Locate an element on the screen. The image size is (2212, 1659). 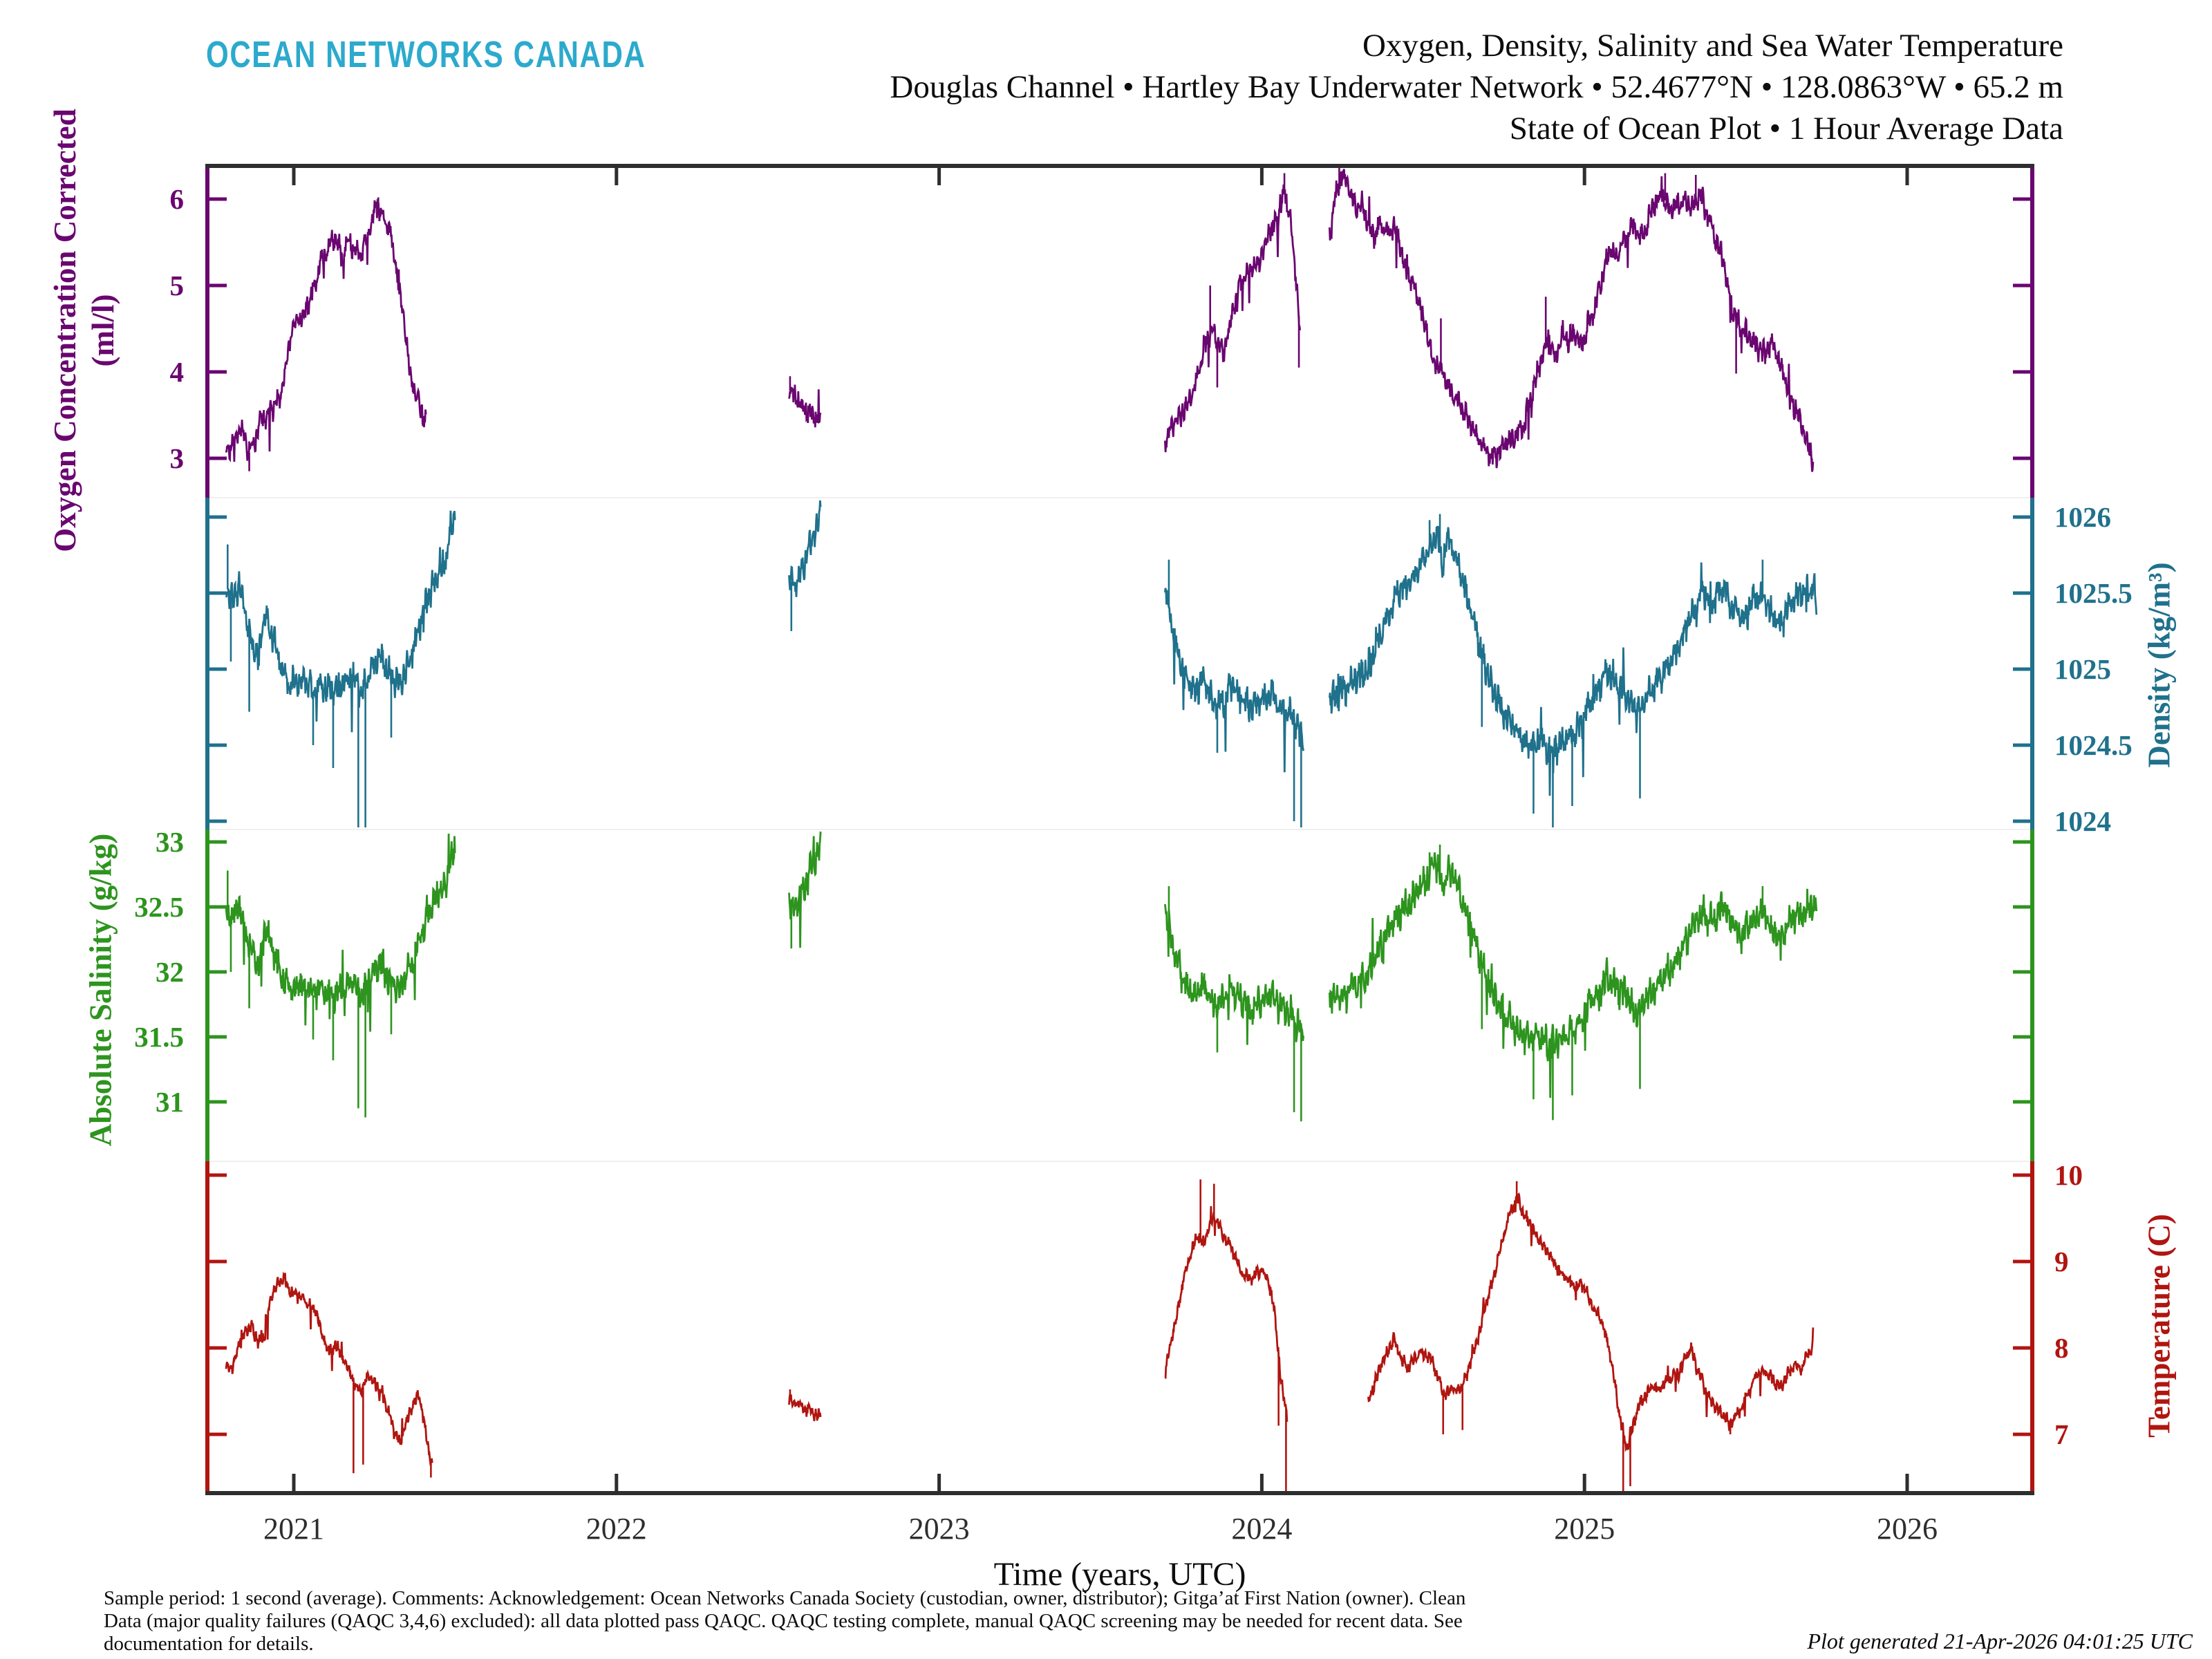
density-tick-label: 1024 is located at coordinates (2082, 821).